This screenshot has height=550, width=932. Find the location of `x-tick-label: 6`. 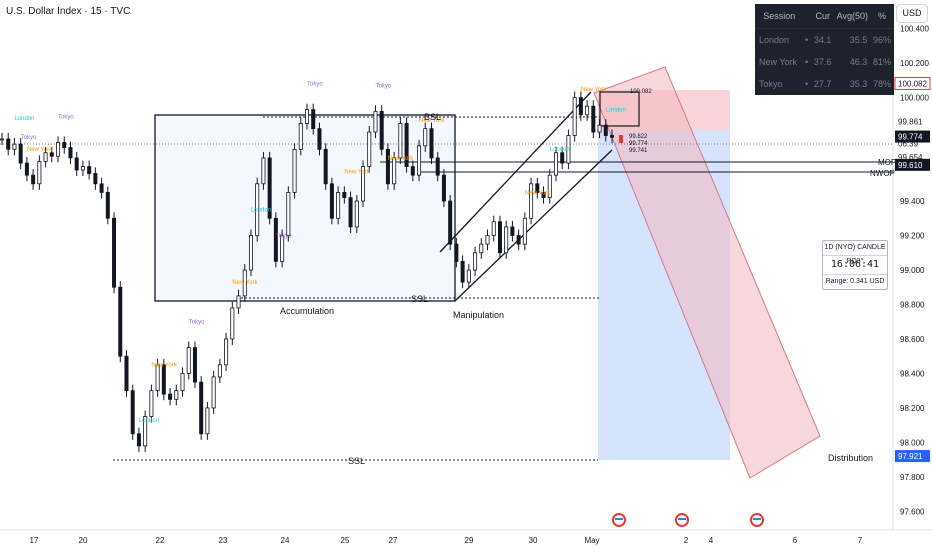

x-tick-label: 6 is located at coordinates (795, 540).